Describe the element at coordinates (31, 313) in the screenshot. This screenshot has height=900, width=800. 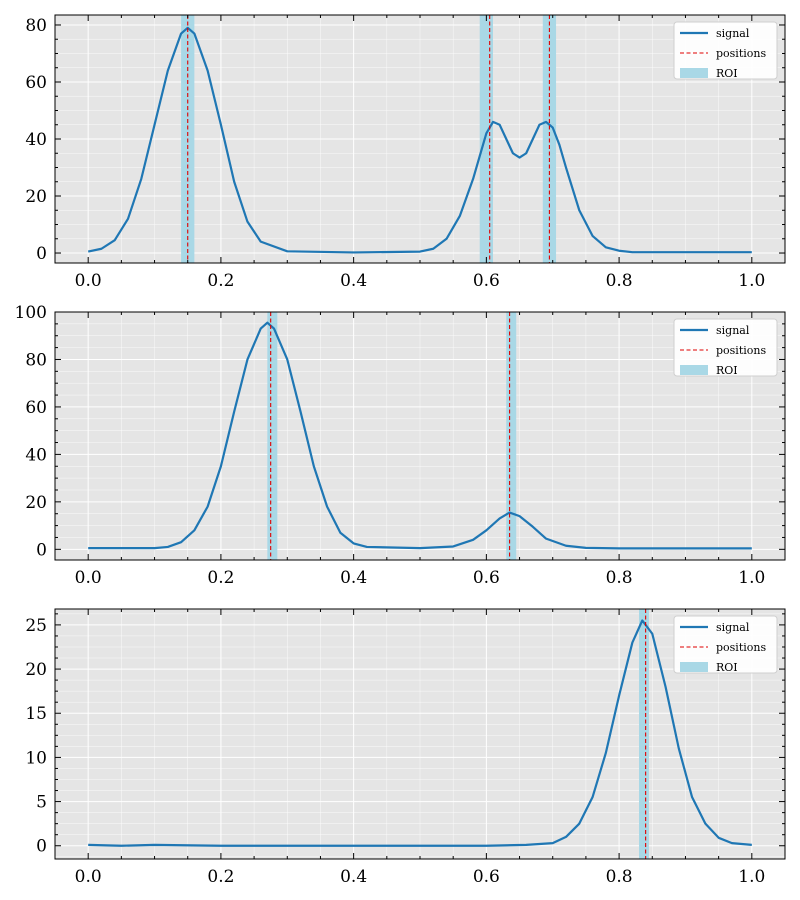
I see `y-tick-label: 100` at that location.